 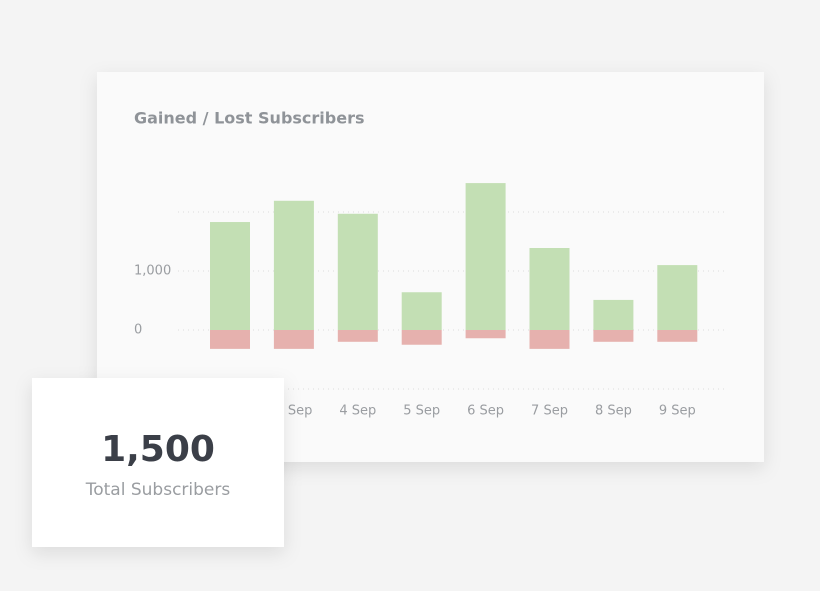 I want to click on x-tick-label: 7 Sep, so click(x=549, y=411).